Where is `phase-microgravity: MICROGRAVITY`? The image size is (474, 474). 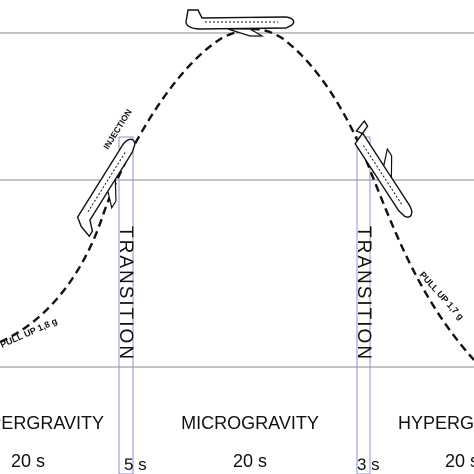 phase-microgravity: MICROGRAVITY is located at coordinates (250, 423).